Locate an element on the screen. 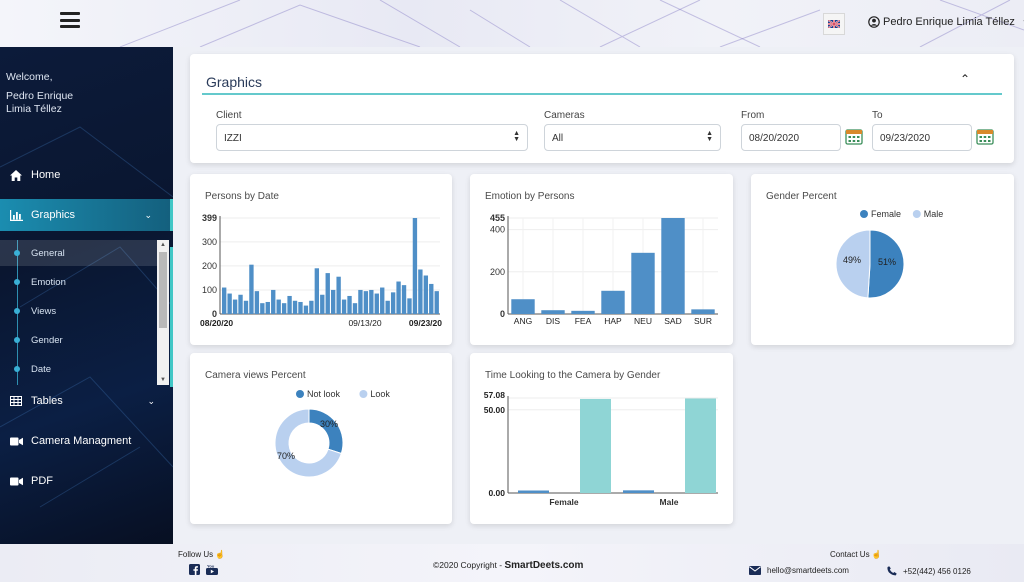 The width and height of the screenshot is (1024, 582). sidebar-item-label: Camera Managment is located at coordinates (81, 441).